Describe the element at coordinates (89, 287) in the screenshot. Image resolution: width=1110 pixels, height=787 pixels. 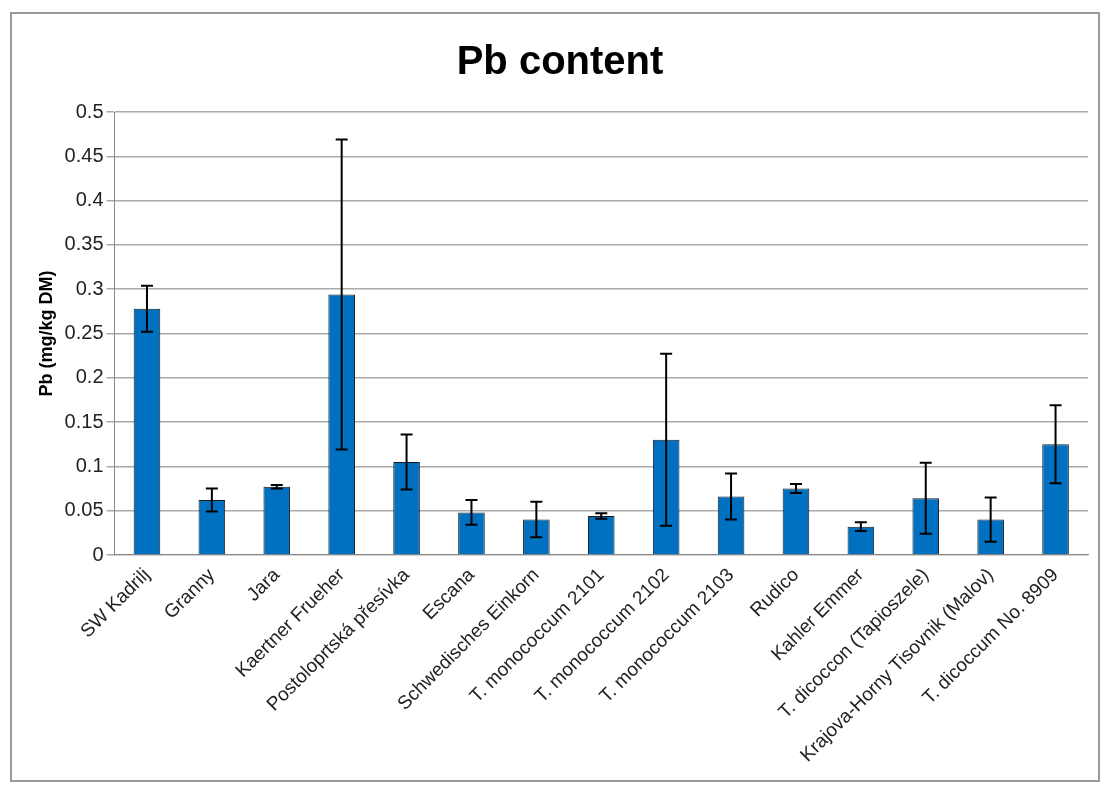
I see `y-tick-label: 0.3` at that location.